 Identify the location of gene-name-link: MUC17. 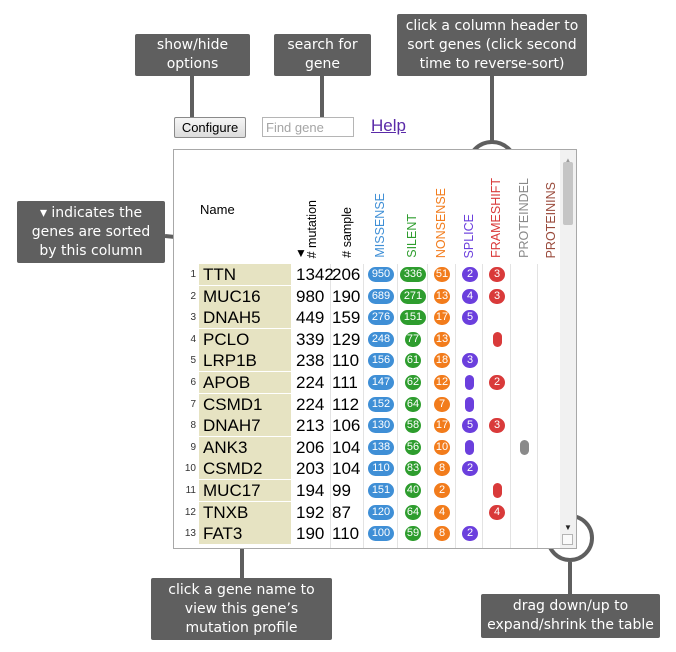
(245, 490).